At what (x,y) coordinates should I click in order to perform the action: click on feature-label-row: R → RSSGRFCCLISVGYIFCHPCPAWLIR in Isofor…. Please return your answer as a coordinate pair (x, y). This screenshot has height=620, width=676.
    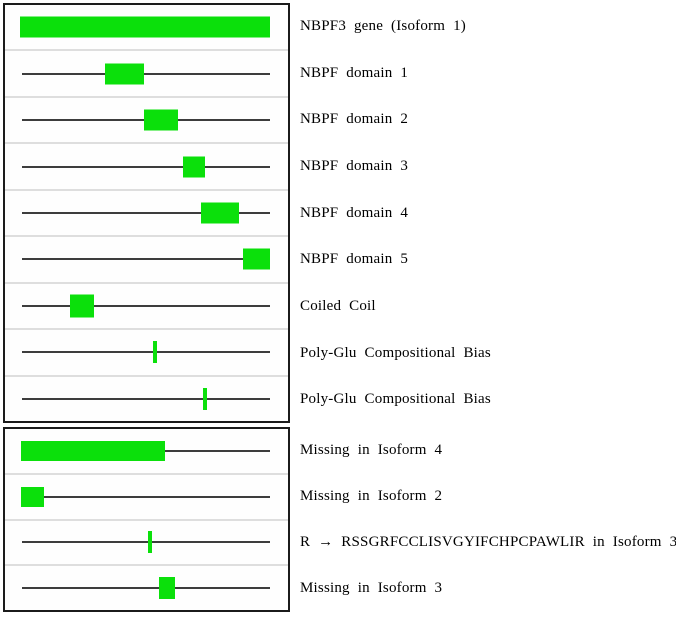
    Looking at the image, I should click on (488, 543).